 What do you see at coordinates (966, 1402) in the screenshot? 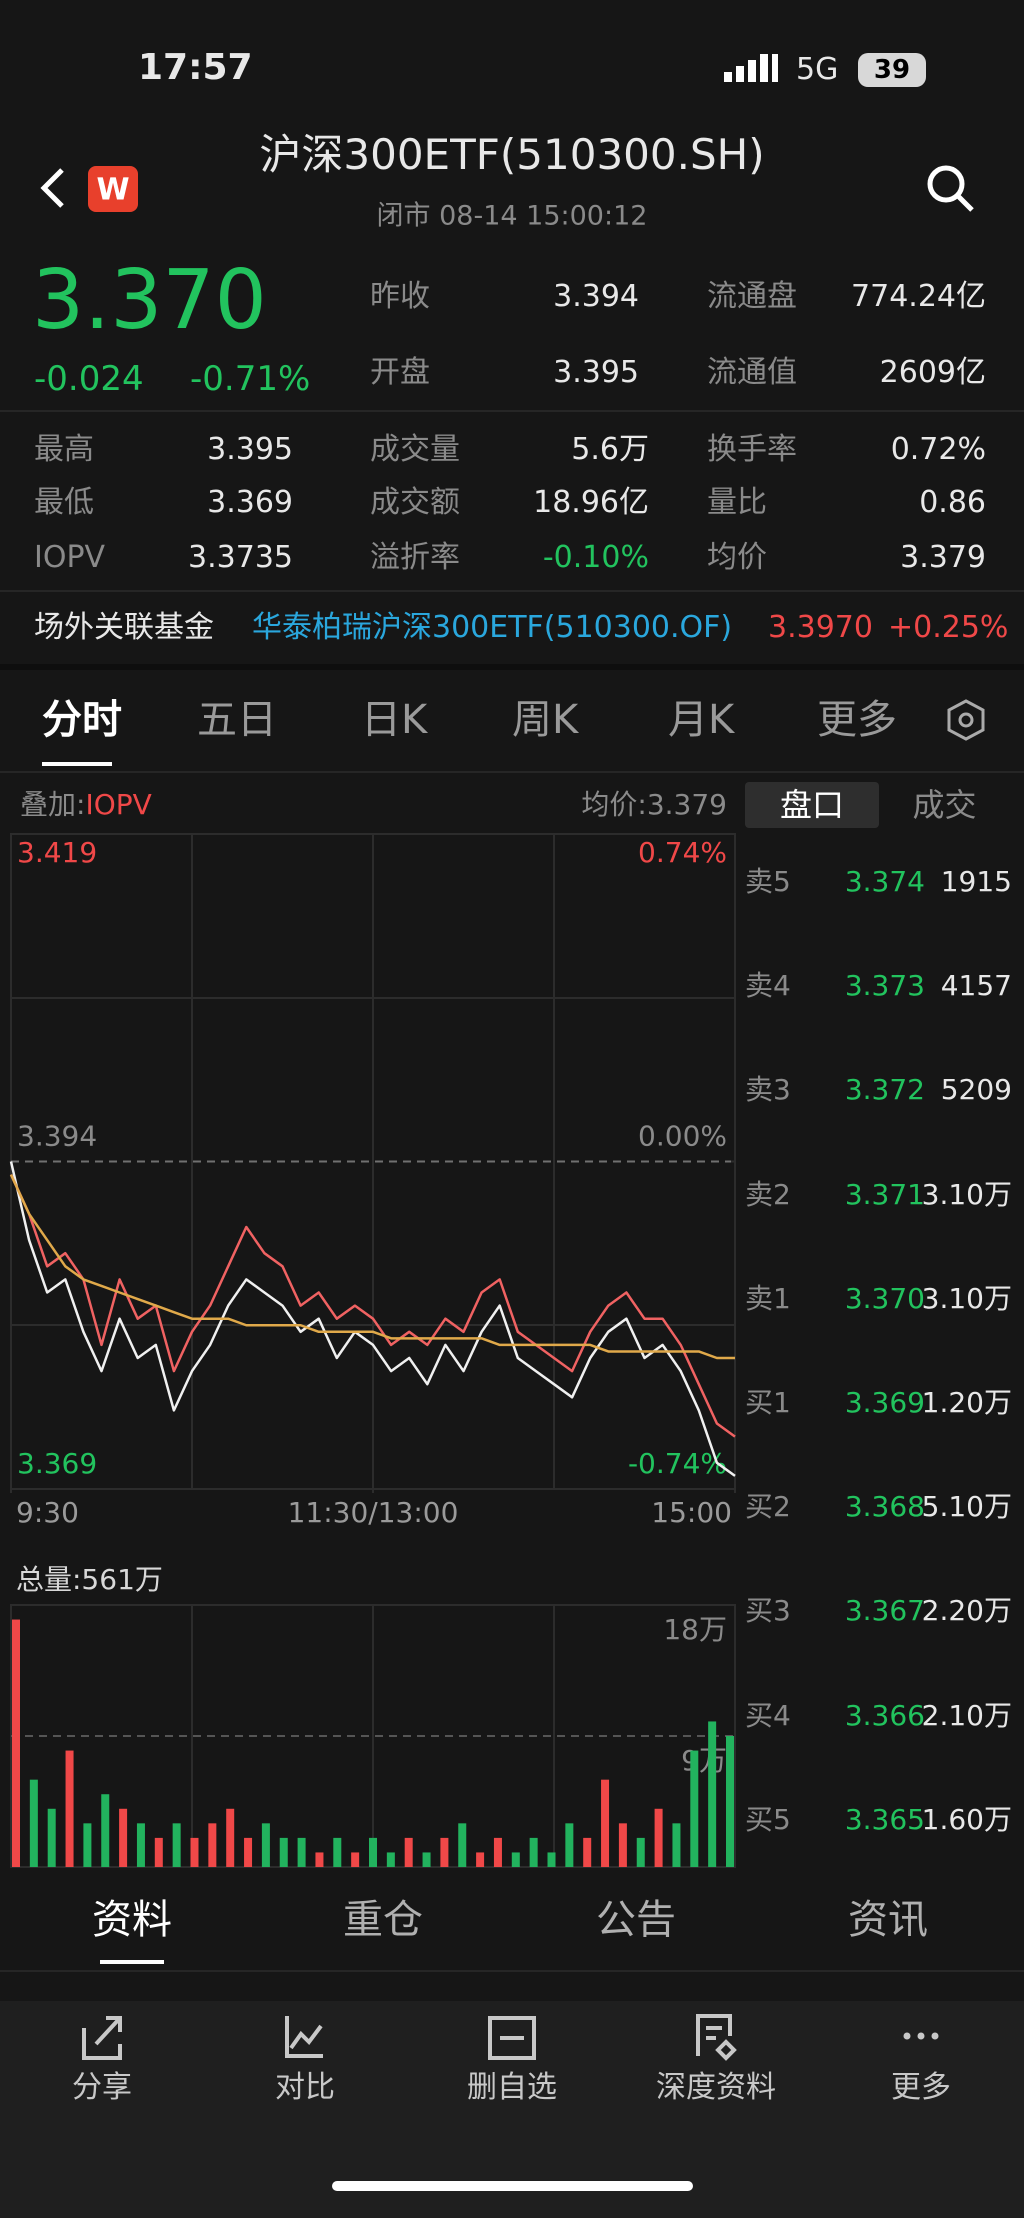
I see `book-volume: 1.20万` at bounding box center [966, 1402].